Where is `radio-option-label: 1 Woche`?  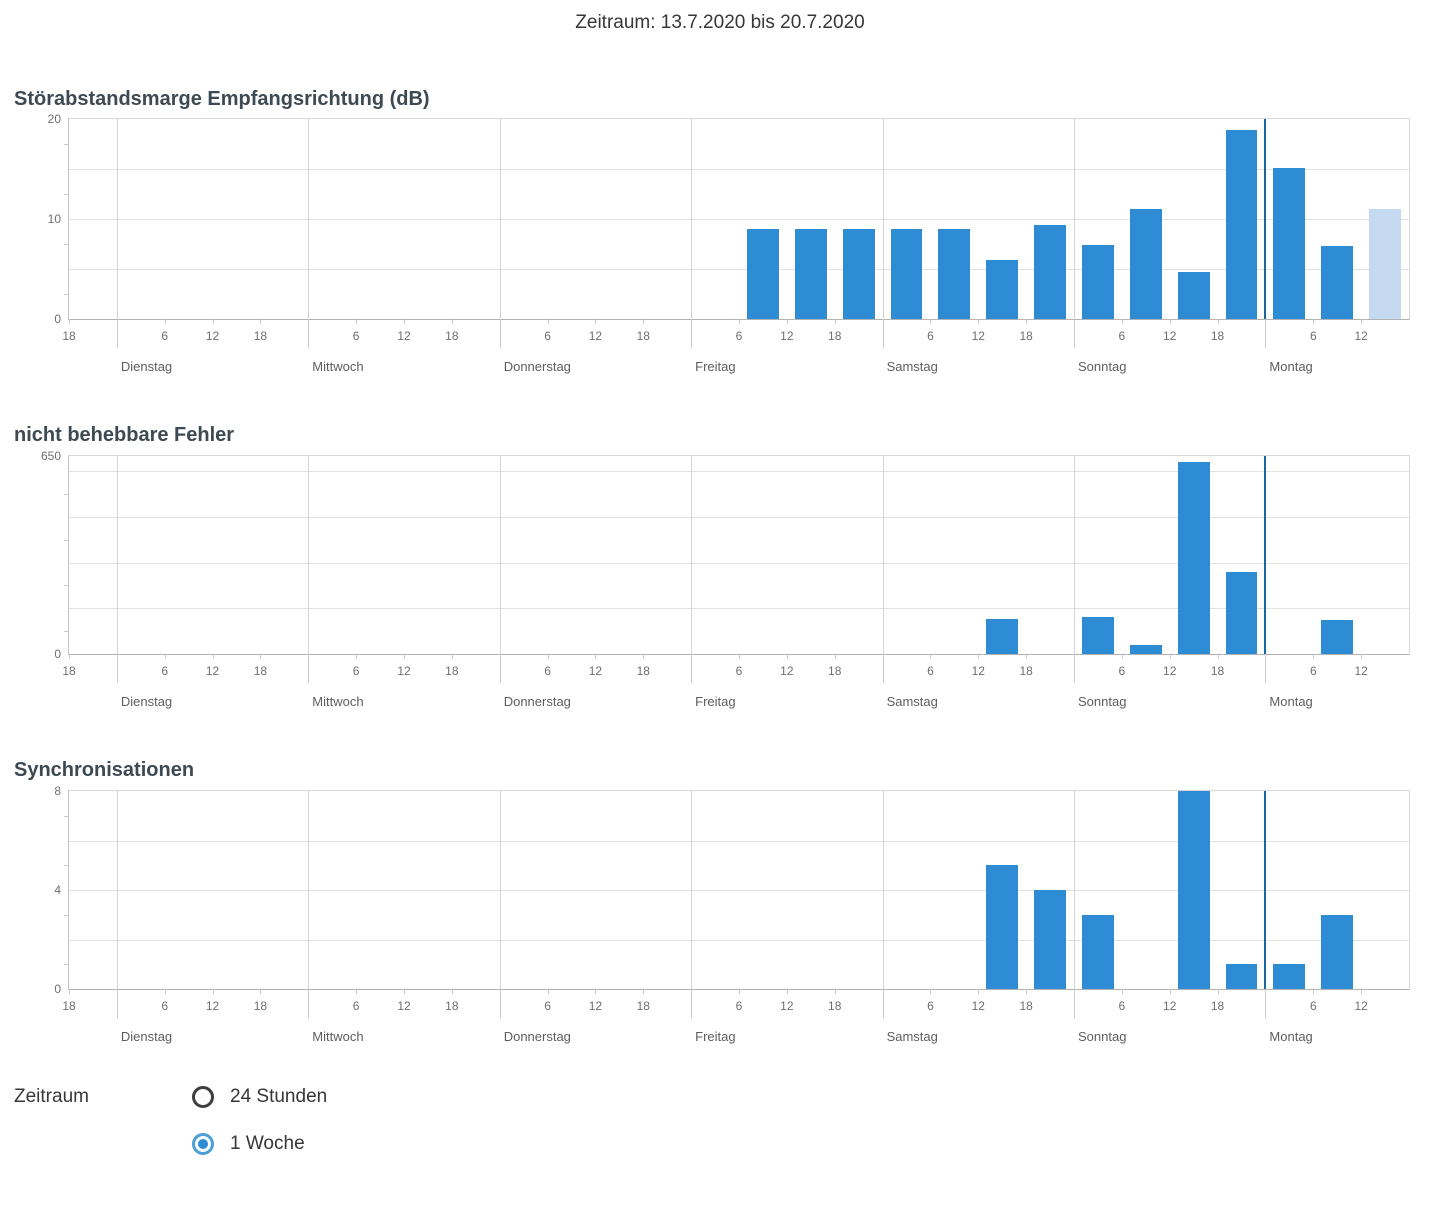 radio-option-label: 1 Woche is located at coordinates (267, 1143).